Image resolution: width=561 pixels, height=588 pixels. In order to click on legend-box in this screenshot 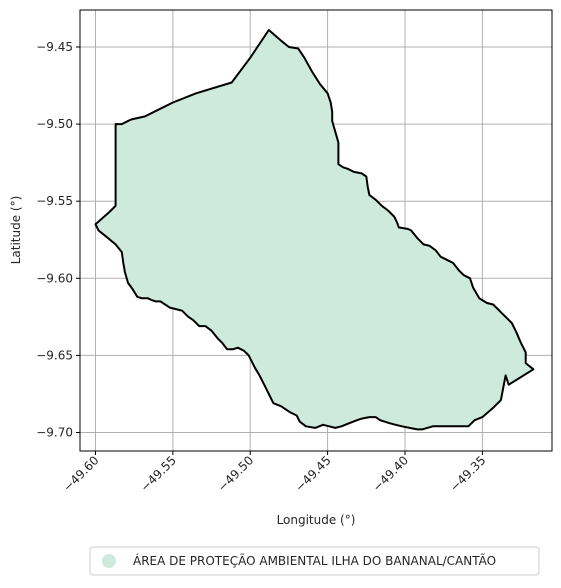, I will do `click(314, 561)`.